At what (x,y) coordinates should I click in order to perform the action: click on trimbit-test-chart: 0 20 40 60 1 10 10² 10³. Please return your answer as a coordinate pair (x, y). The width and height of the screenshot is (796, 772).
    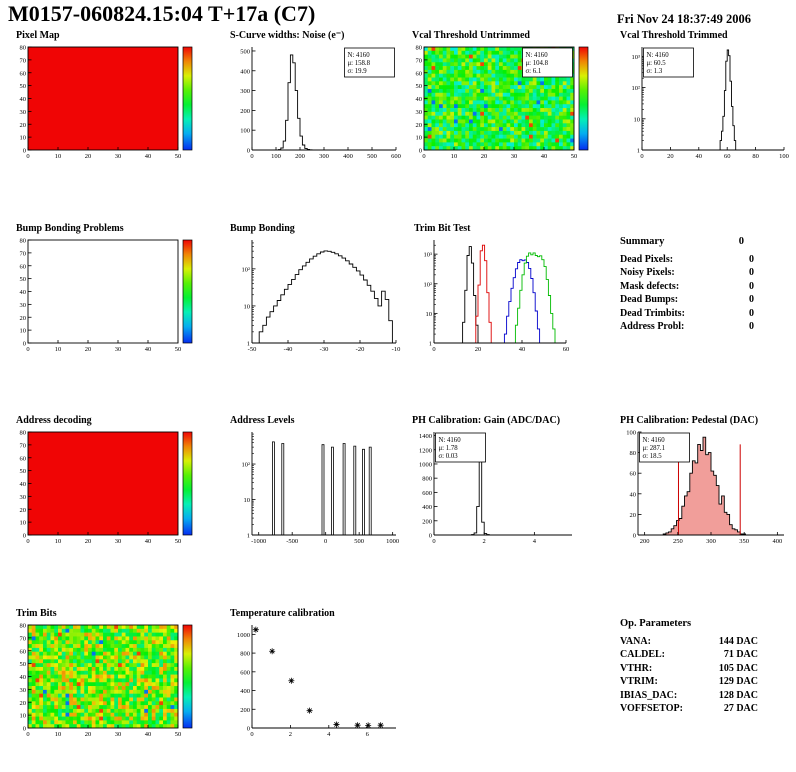
    Looking at the image, I should click on (497, 296).